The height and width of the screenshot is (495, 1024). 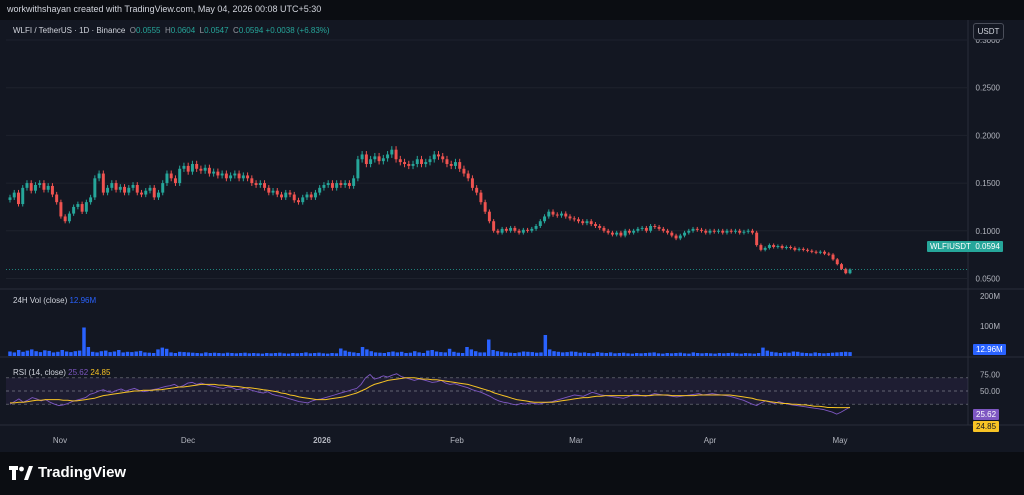 I want to click on time-tick-label: 2026, so click(x=322, y=440).